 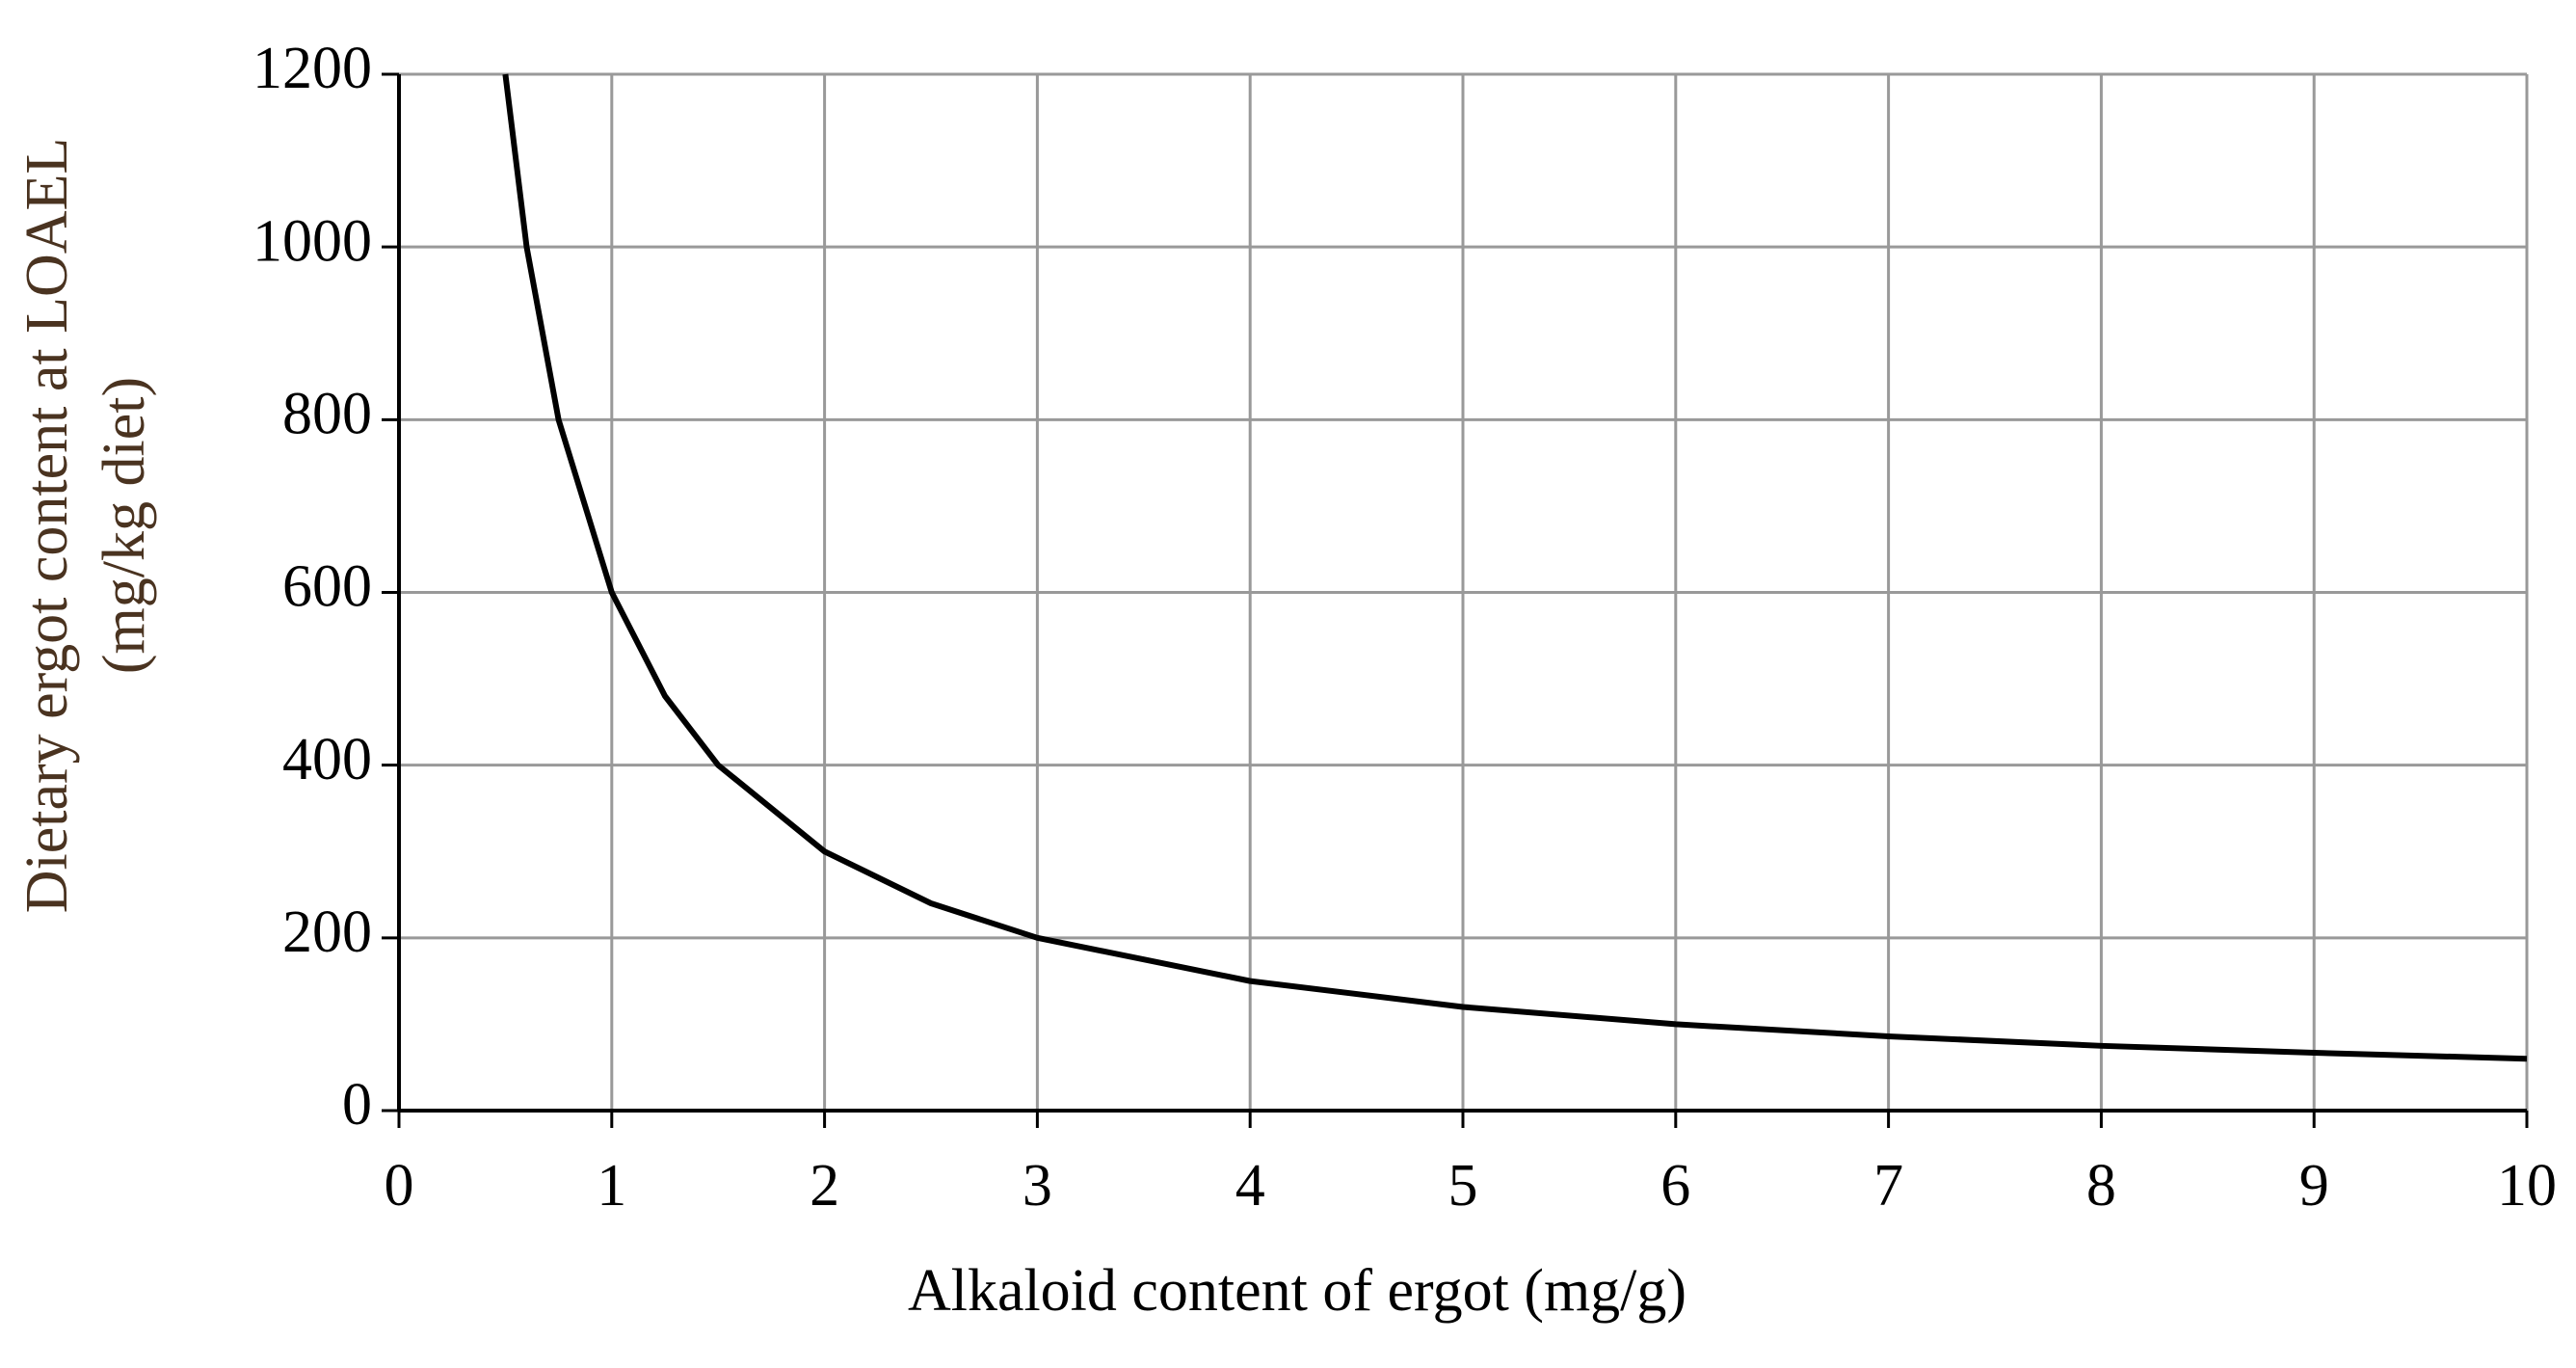 I want to click on y-axis-title: (mg/kg diet), so click(x=124, y=525).